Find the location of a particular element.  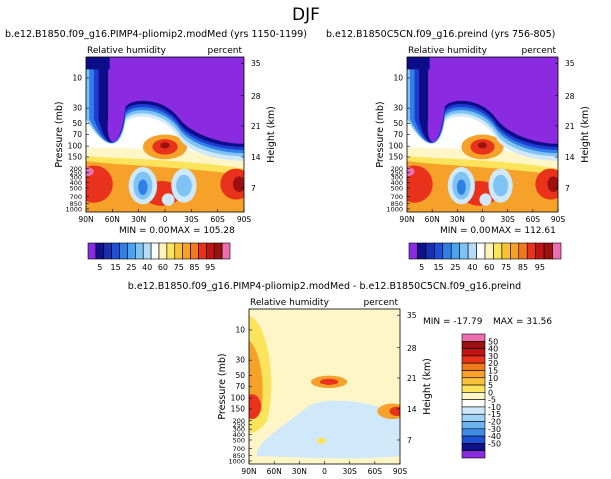

y-tick-label: 30 is located at coordinates (77, 108).